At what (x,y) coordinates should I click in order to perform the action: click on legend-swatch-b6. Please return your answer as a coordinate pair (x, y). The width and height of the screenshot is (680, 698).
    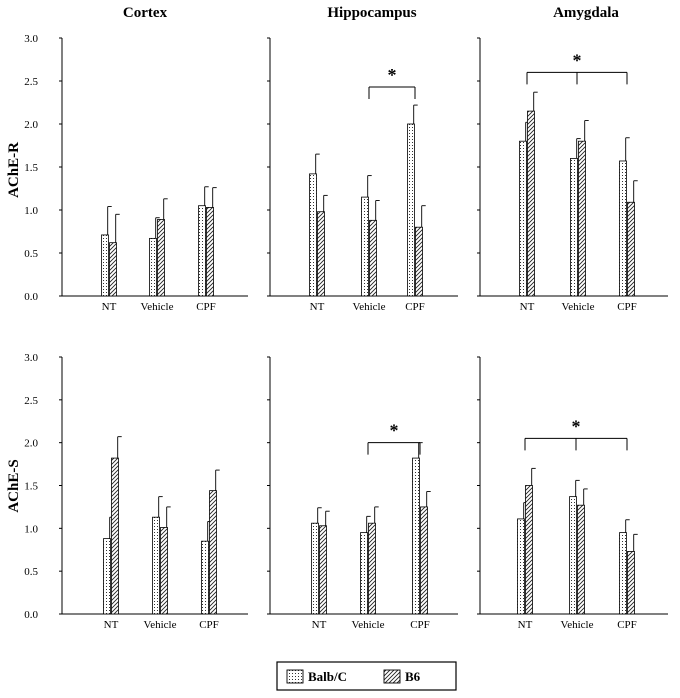
    Looking at the image, I should click on (392, 676).